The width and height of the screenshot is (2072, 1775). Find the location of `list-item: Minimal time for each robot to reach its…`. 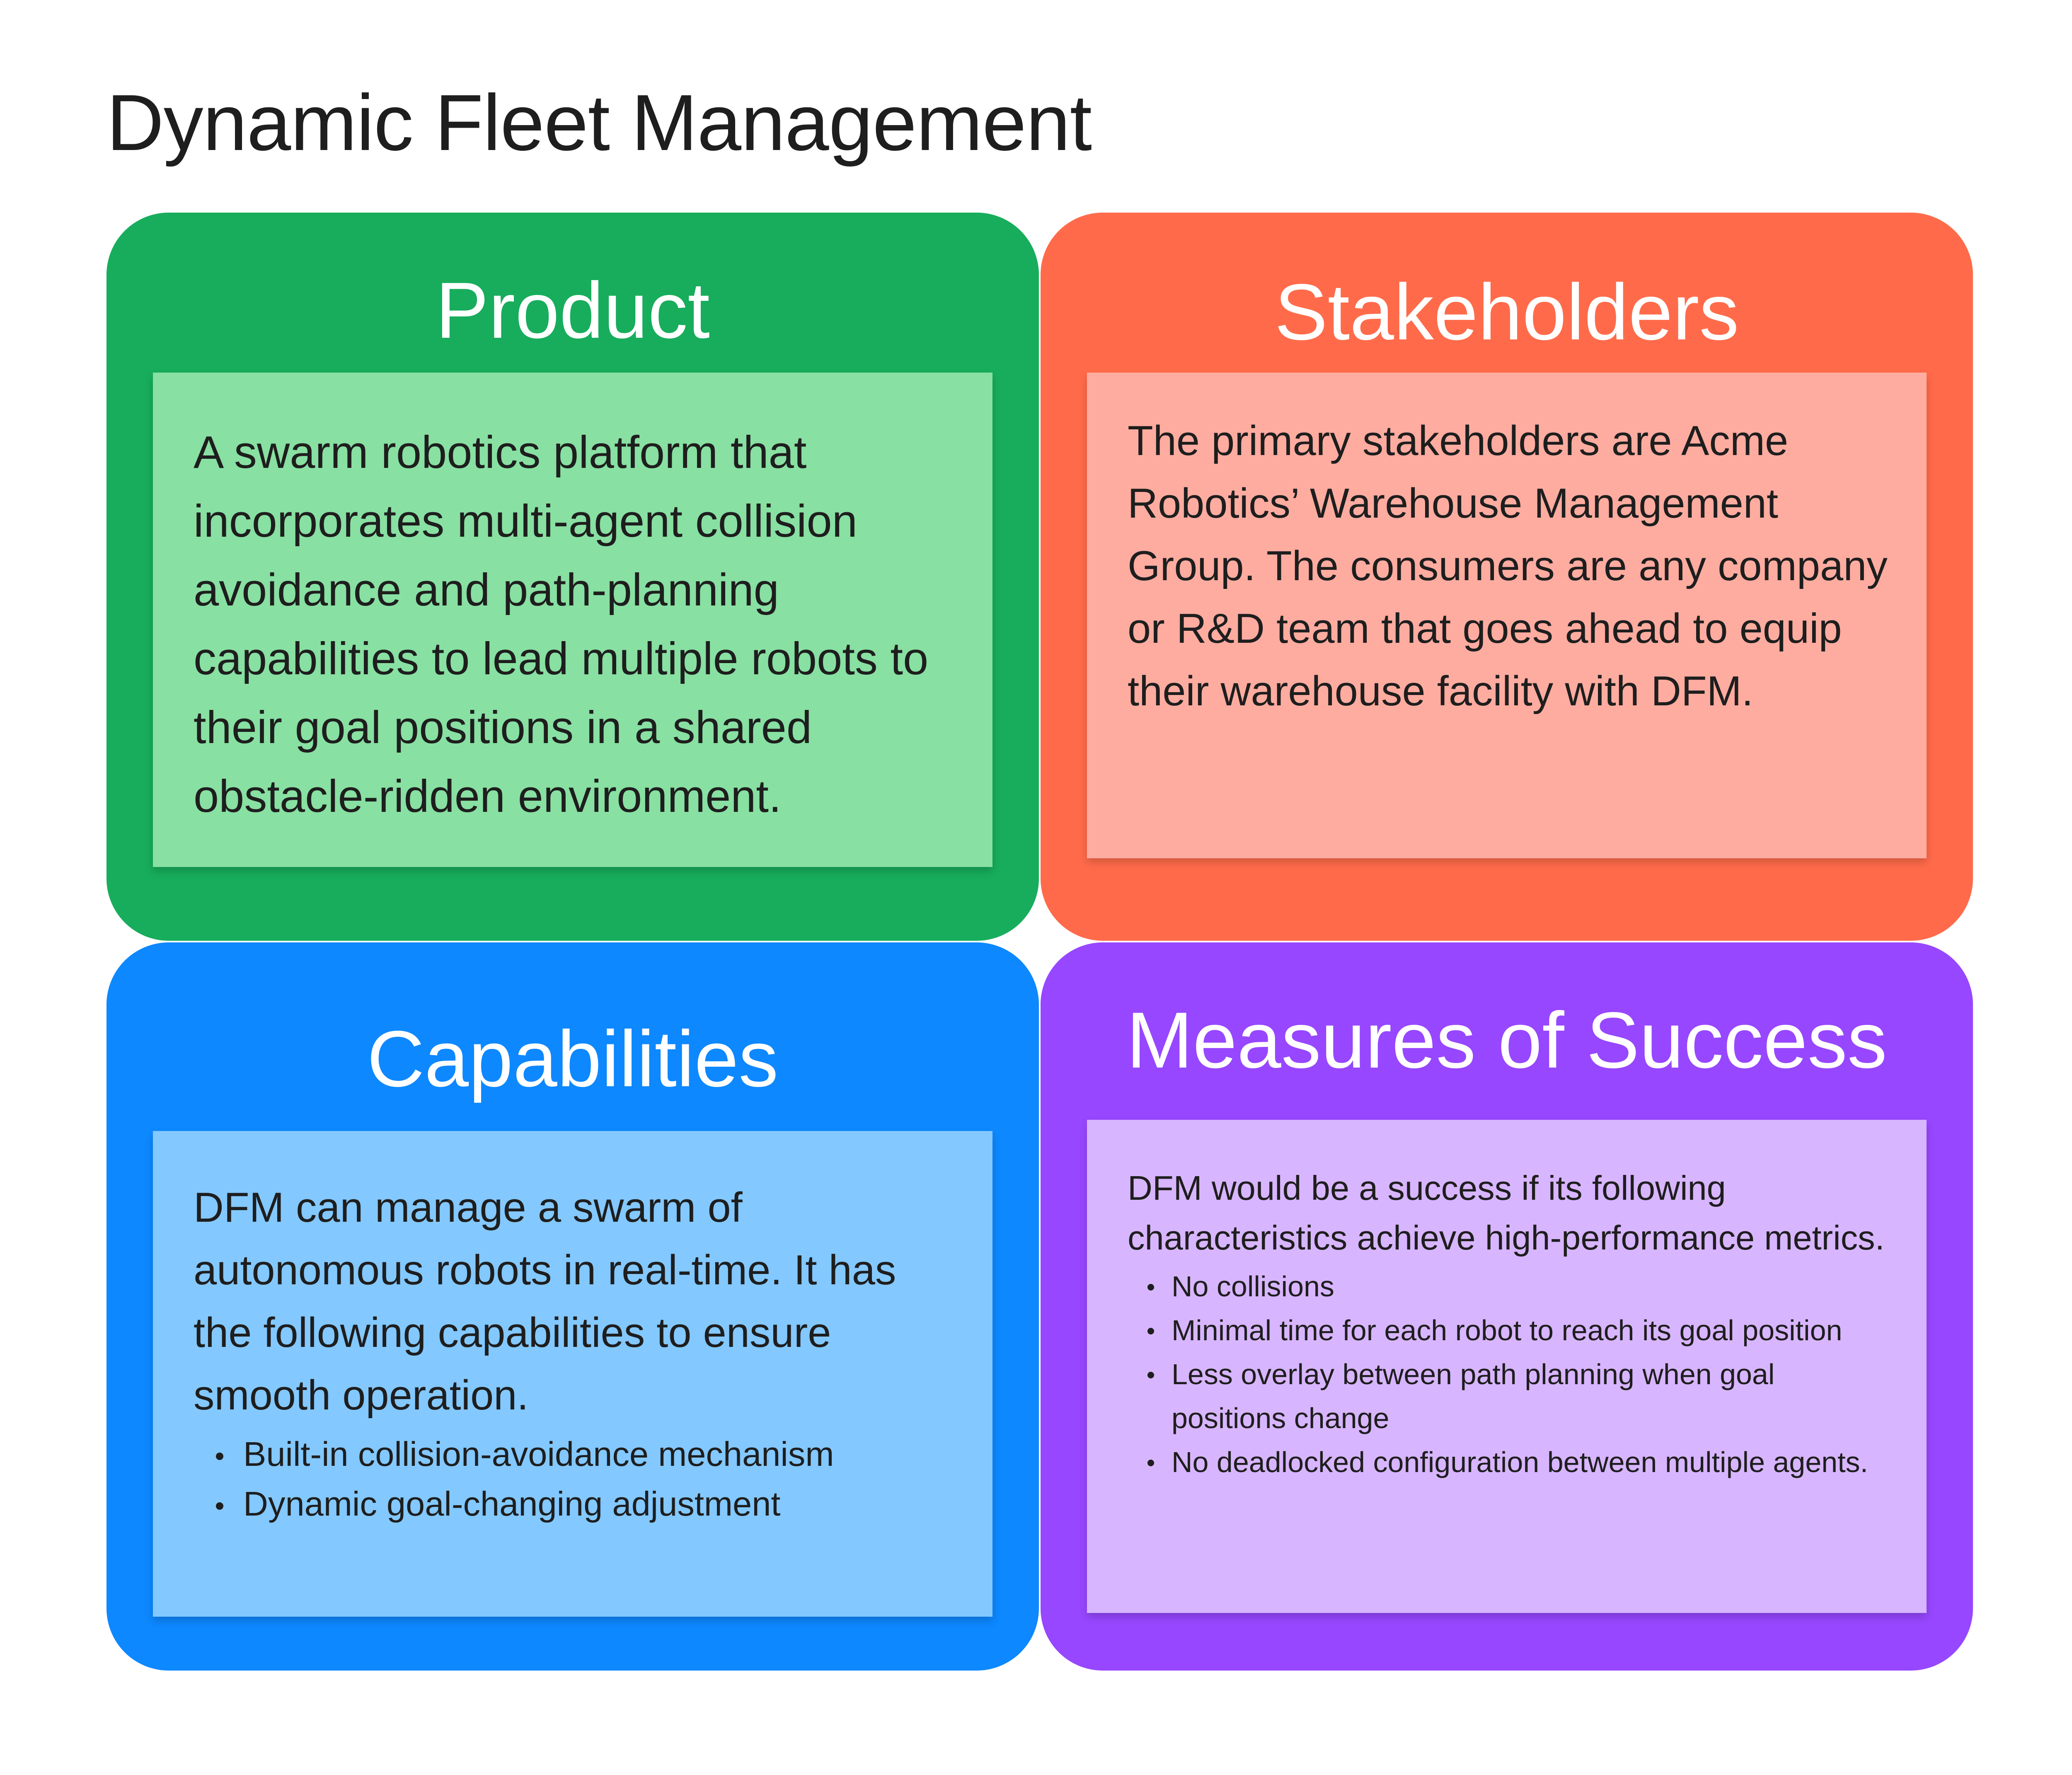

list-item: Minimal time for each robot to reach its… is located at coordinates (1518, 1330).